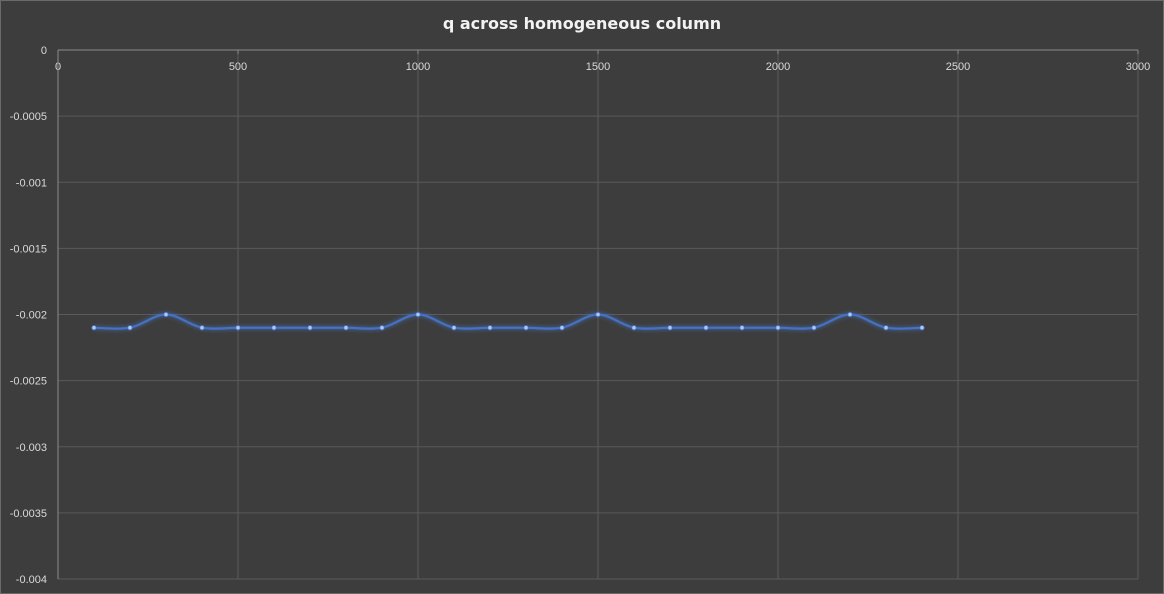  I want to click on y-tick-label: -0.0005, so click(28, 117).